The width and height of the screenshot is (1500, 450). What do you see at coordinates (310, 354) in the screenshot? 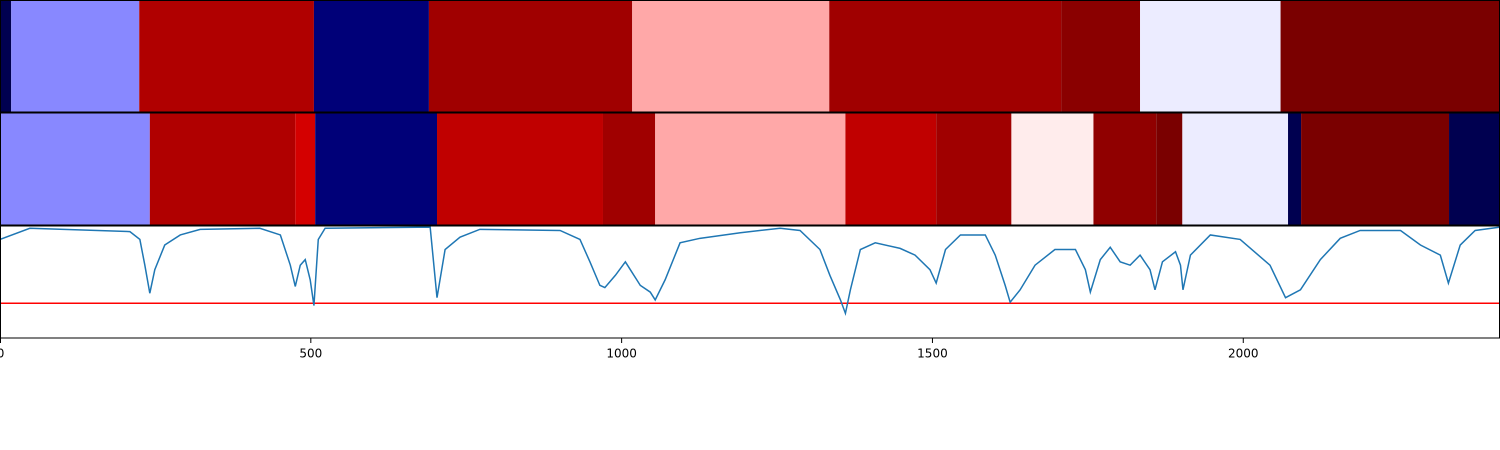
I see `x-tick-label: 500` at bounding box center [310, 354].